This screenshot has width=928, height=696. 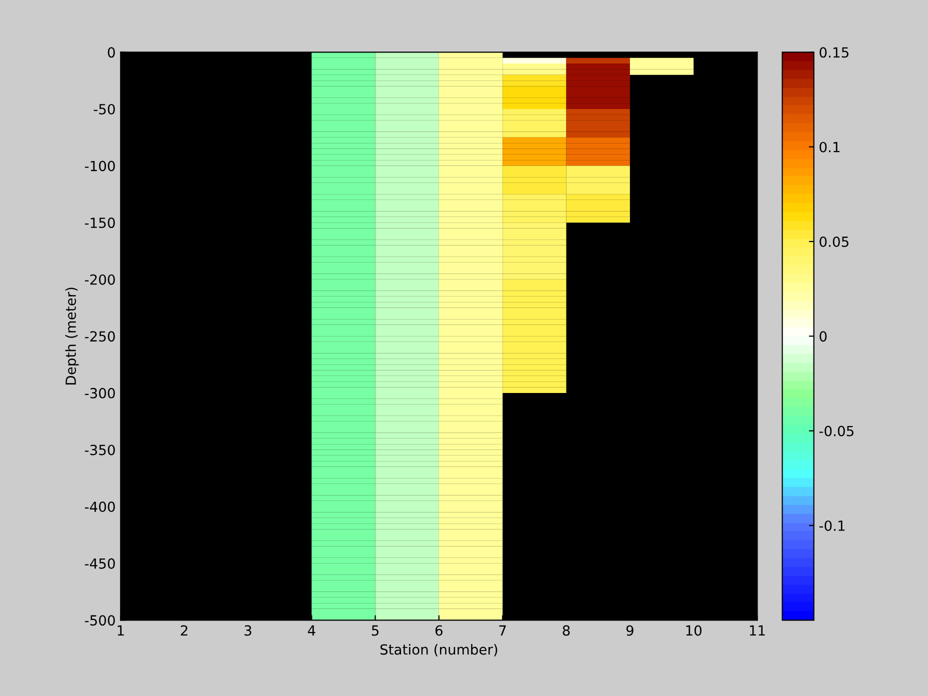 What do you see at coordinates (375, 630) in the screenshot?
I see `x-tick-label: 5` at bounding box center [375, 630].